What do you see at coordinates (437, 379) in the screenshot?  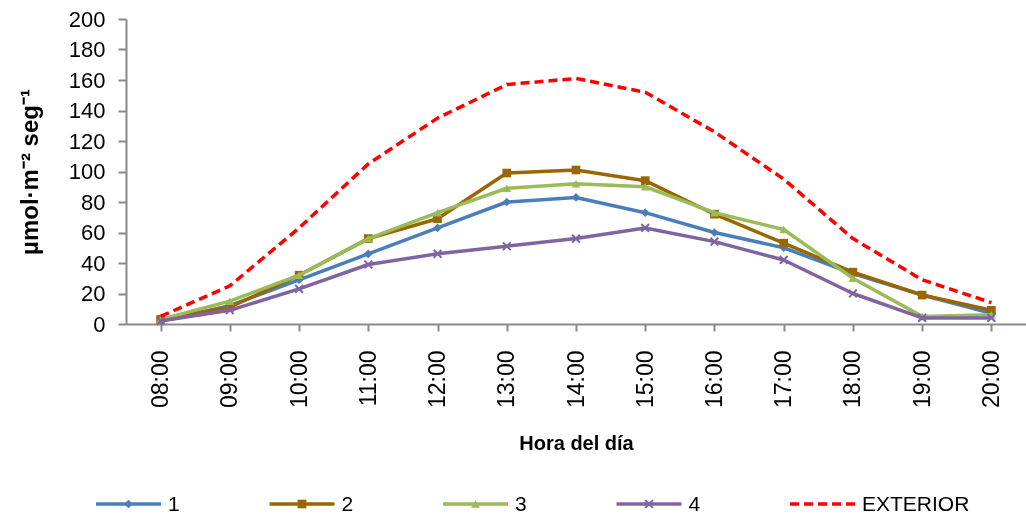 I see `x-tick-label: 12:00` at bounding box center [437, 379].